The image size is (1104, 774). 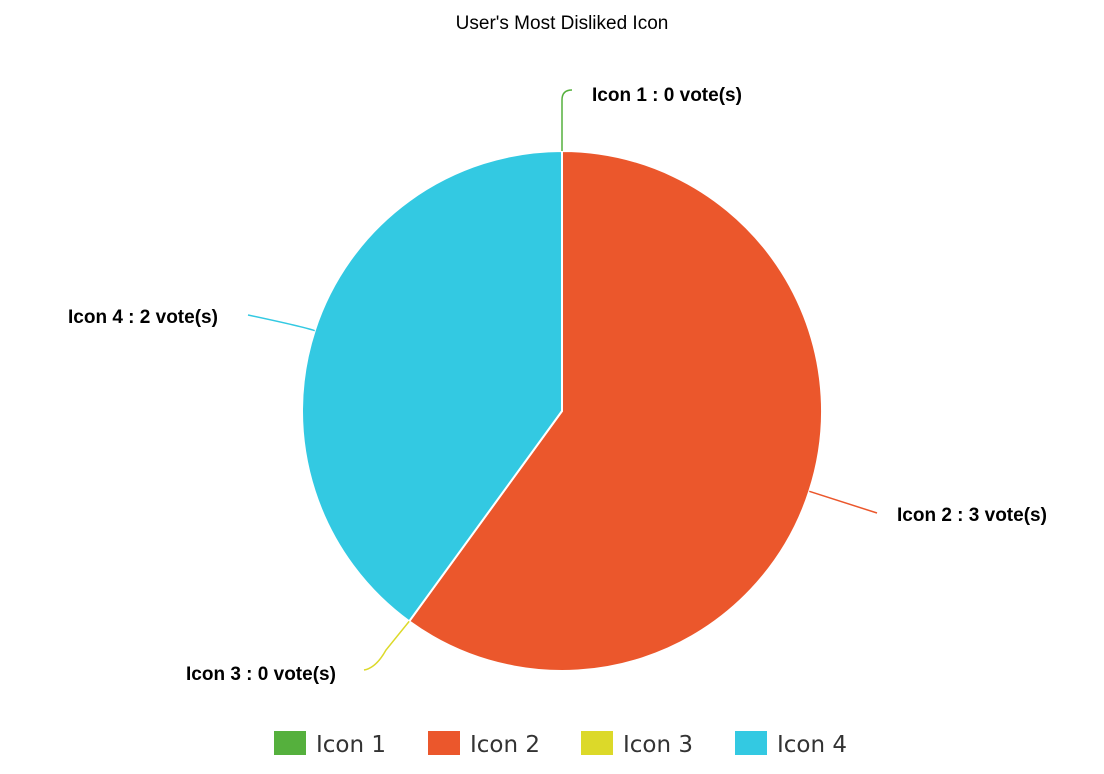 I want to click on chart-title: User's Most Disliked Icon, so click(x=562, y=23).